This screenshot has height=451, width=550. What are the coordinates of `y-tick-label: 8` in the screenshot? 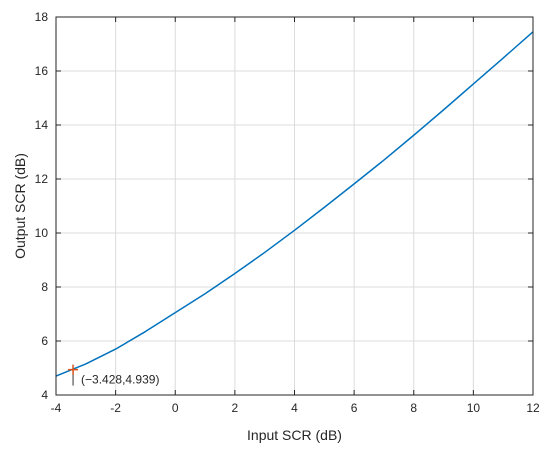 It's located at (44, 287).